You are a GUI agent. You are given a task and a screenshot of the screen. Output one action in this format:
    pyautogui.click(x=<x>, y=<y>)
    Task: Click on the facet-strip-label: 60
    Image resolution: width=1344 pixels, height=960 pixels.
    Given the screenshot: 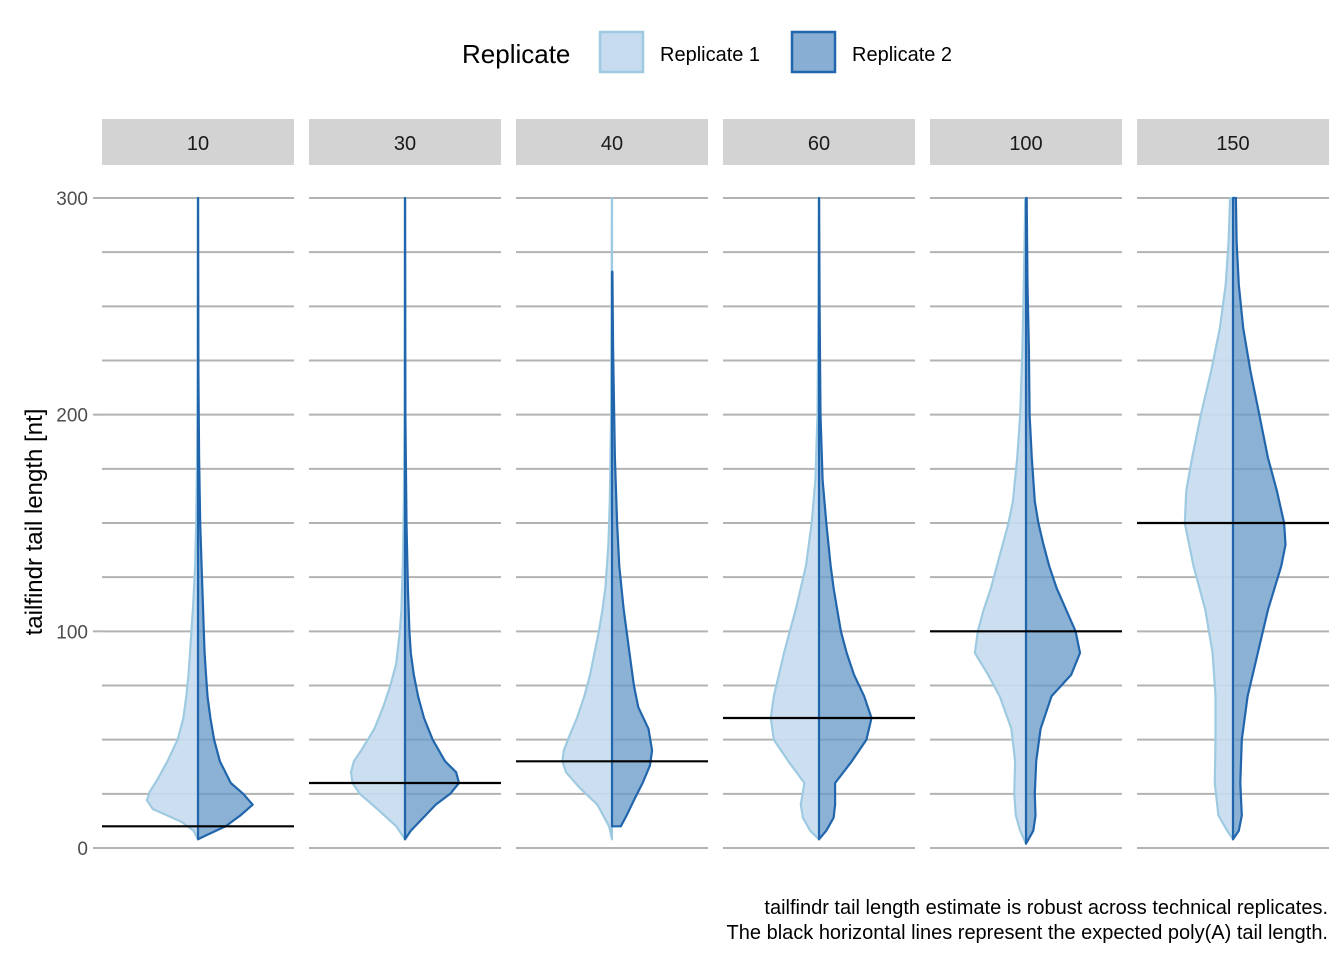 What is the action you would take?
    pyautogui.click(x=819, y=144)
    